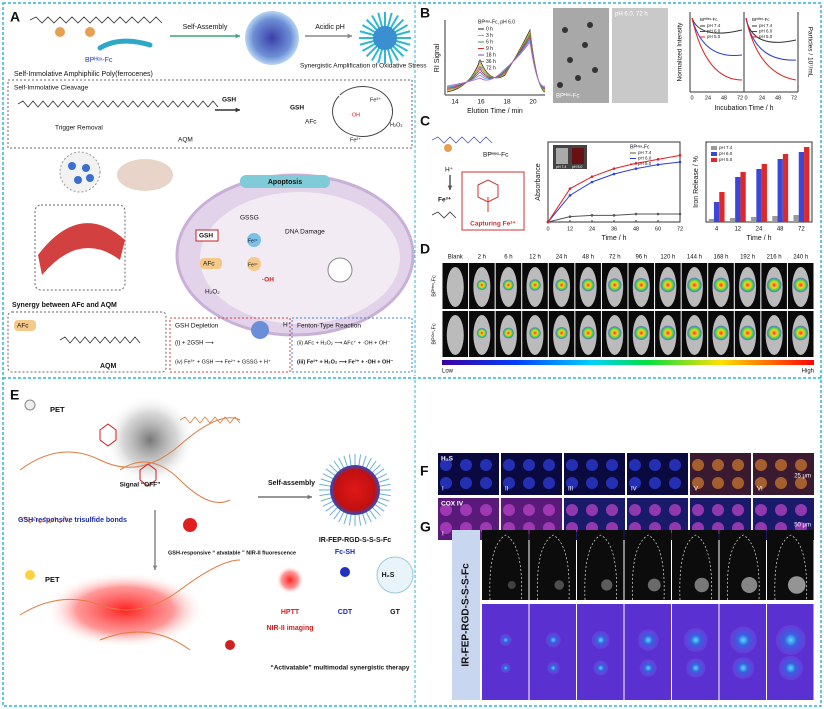 The width and height of the screenshot is (824, 709). Describe the element at coordinates (79, 128) in the screenshot. I see `label: Trigger Removal` at that location.